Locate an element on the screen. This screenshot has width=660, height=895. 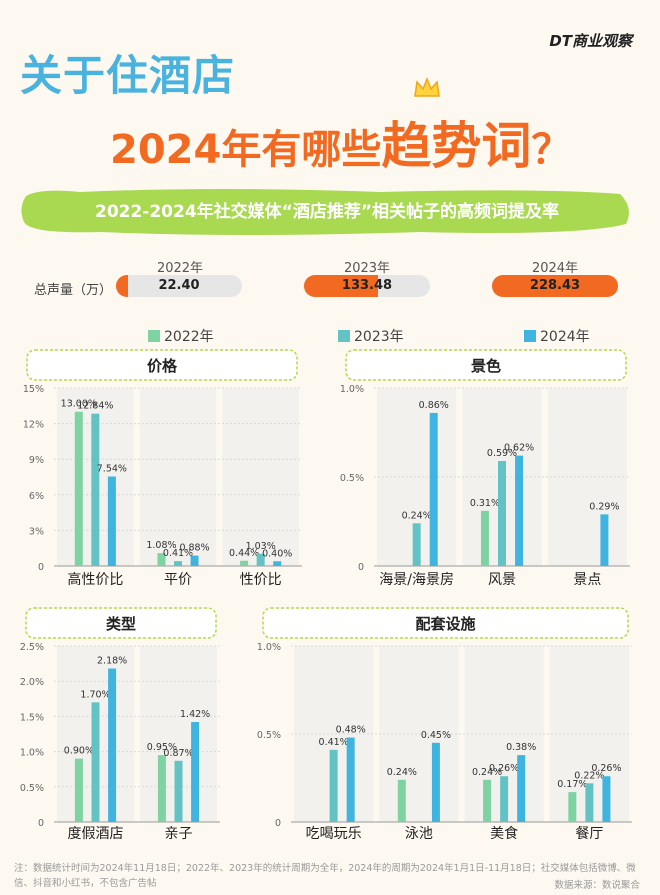
bar-value-label: 0.31% is located at coordinates (485, 503).